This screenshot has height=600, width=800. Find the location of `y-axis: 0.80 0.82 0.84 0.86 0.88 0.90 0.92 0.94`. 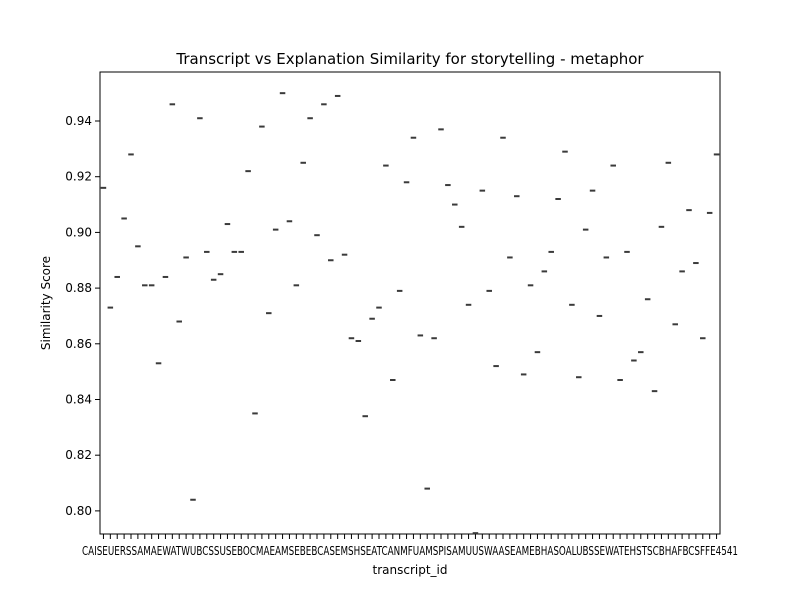

y-axis: 0.80 0.82 0.84 0.86 0.88 0.90 0.92 0.94 is located at coordinates (82, 316).